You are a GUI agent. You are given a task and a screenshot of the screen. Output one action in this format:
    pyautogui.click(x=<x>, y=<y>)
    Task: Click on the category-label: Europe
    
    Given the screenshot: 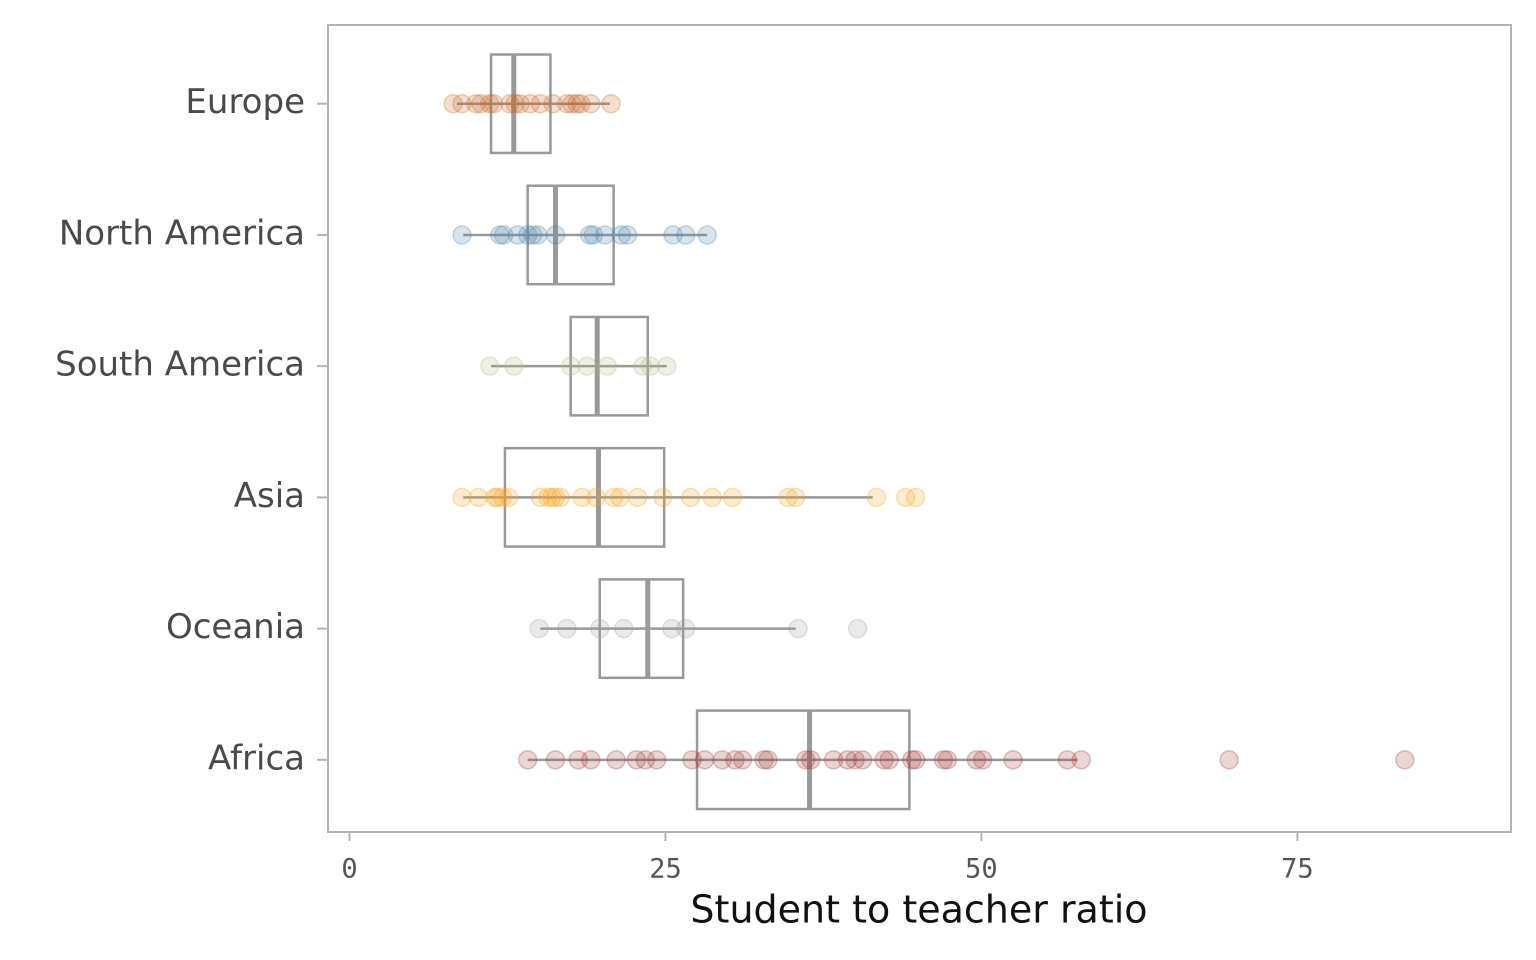 What is the action you would take?
    pyautogui.click(x=245, y=102)
    